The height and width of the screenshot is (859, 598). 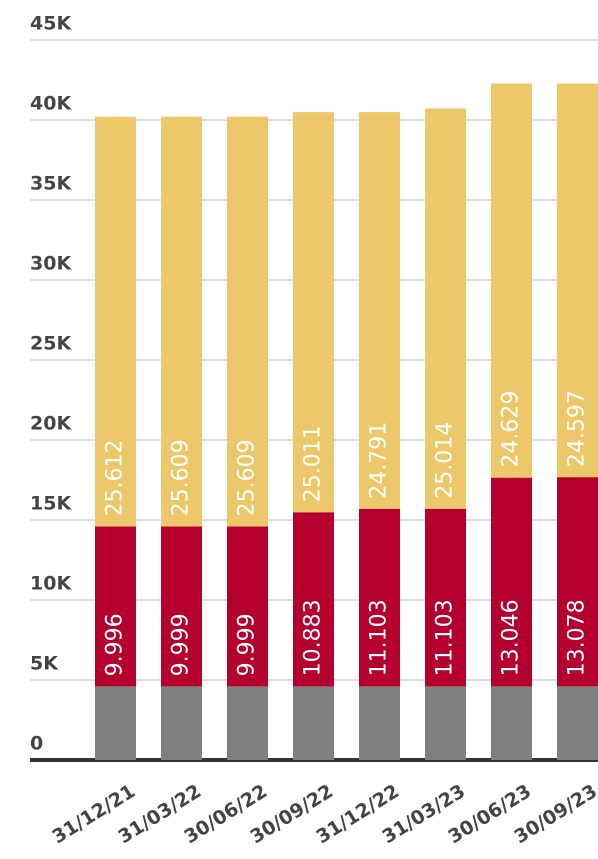 What do you see at coordinates (51, 104) in the screenshot?
I see `y-tick-label: 40K` at bounding box center [51, 104].